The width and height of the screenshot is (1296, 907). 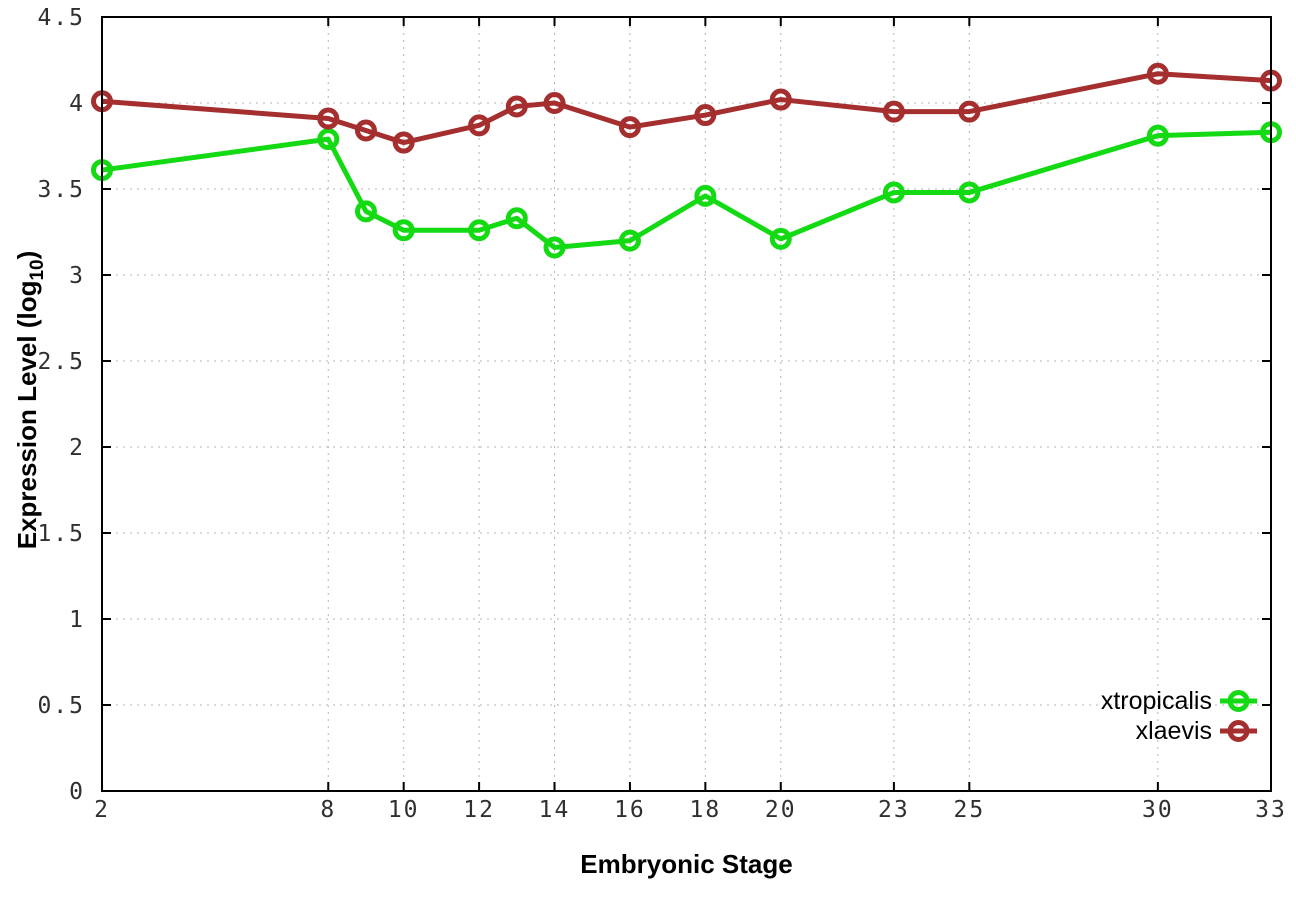 I want to click on series-line-xtropicalis, so click(x=686, y=189).